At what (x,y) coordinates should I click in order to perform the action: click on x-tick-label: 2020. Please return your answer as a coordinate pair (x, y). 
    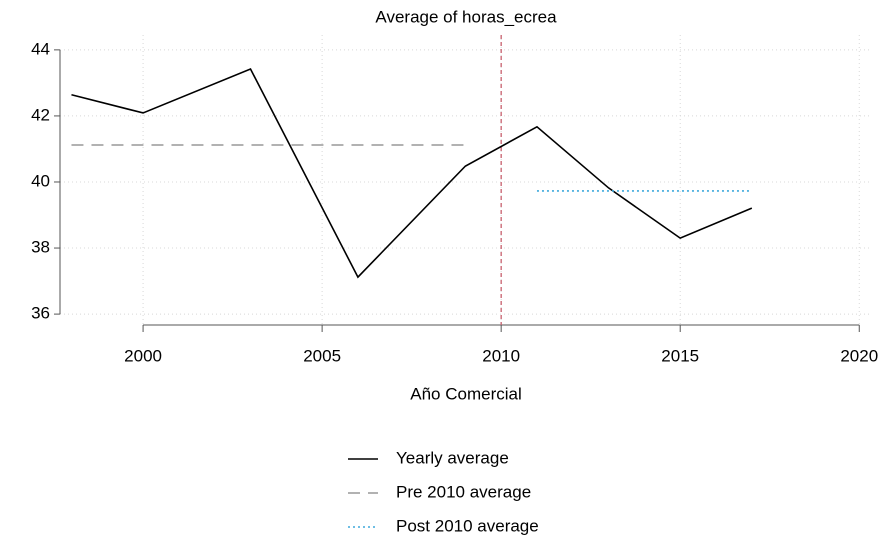
    Looking at the image, I should click on (859, 355).